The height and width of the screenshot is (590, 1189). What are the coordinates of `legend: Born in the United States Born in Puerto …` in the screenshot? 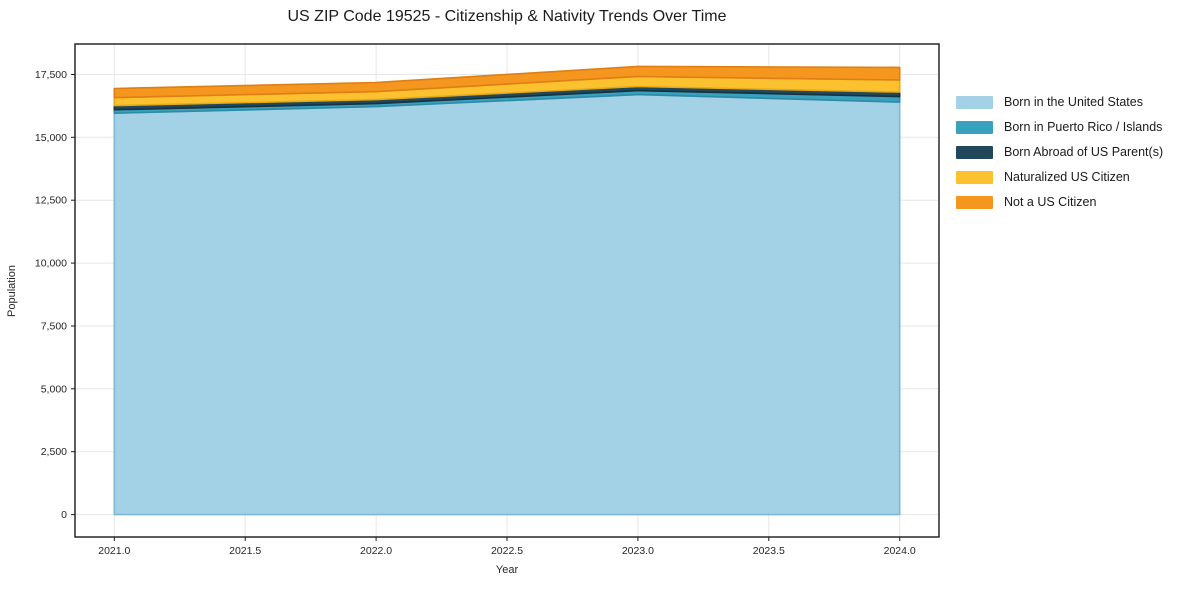 It's located at (1059, 157).